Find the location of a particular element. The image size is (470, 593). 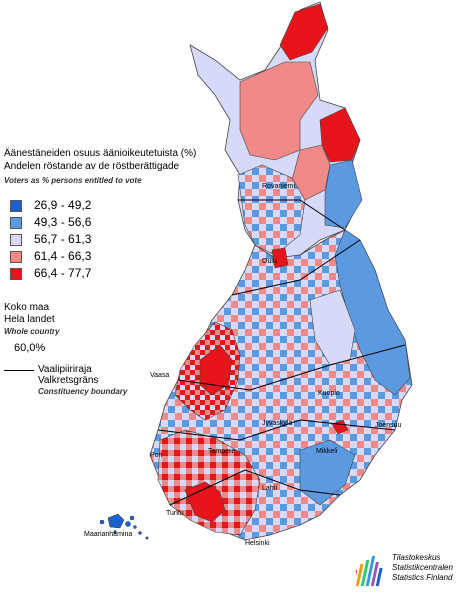

city-label-kuopio: Kuopio is located at coordinates (329, 393).